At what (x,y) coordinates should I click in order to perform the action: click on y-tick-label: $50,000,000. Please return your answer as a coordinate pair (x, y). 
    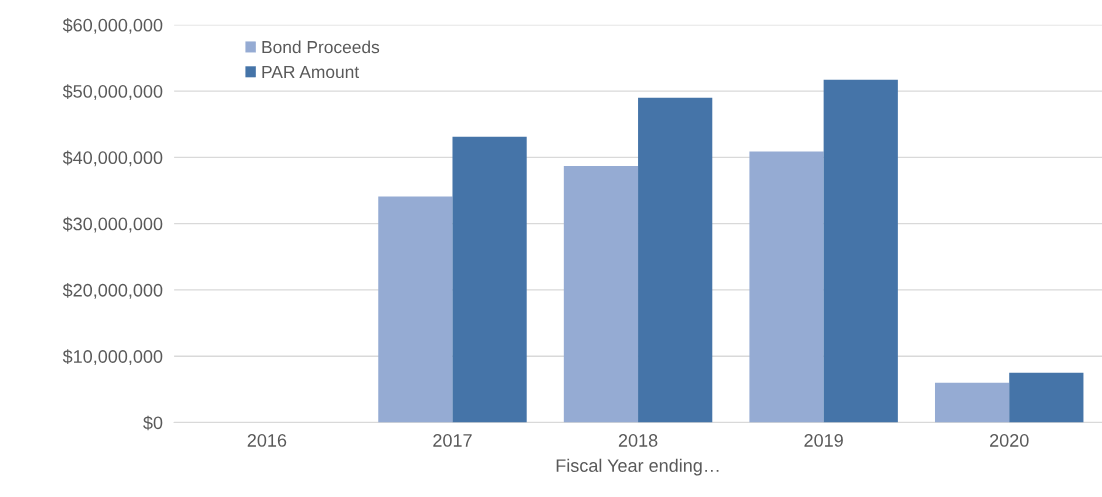
    Looking at the image, I should click on (112, 92).